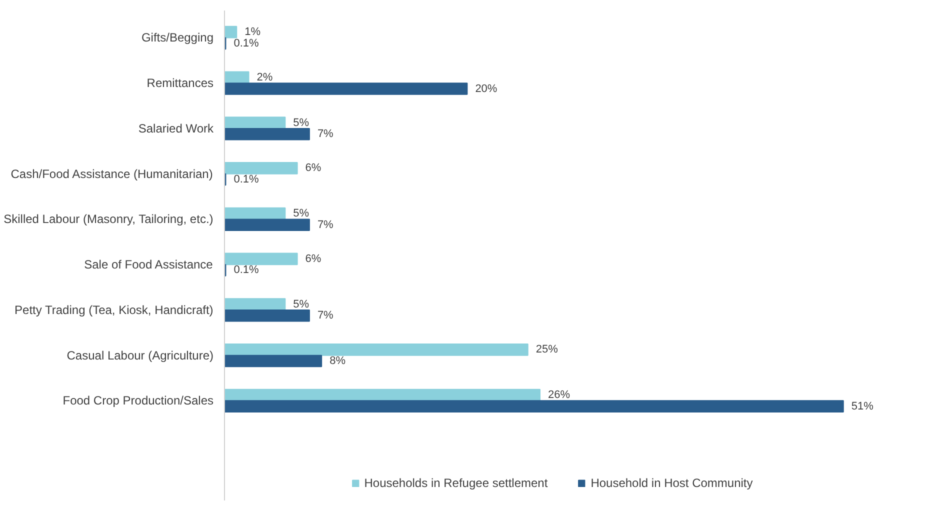  What do you see at coordinates (456, 483) in the screenshot?
I see `legend-label: Households in Refugee settlement` at bounding box center [456, 483].